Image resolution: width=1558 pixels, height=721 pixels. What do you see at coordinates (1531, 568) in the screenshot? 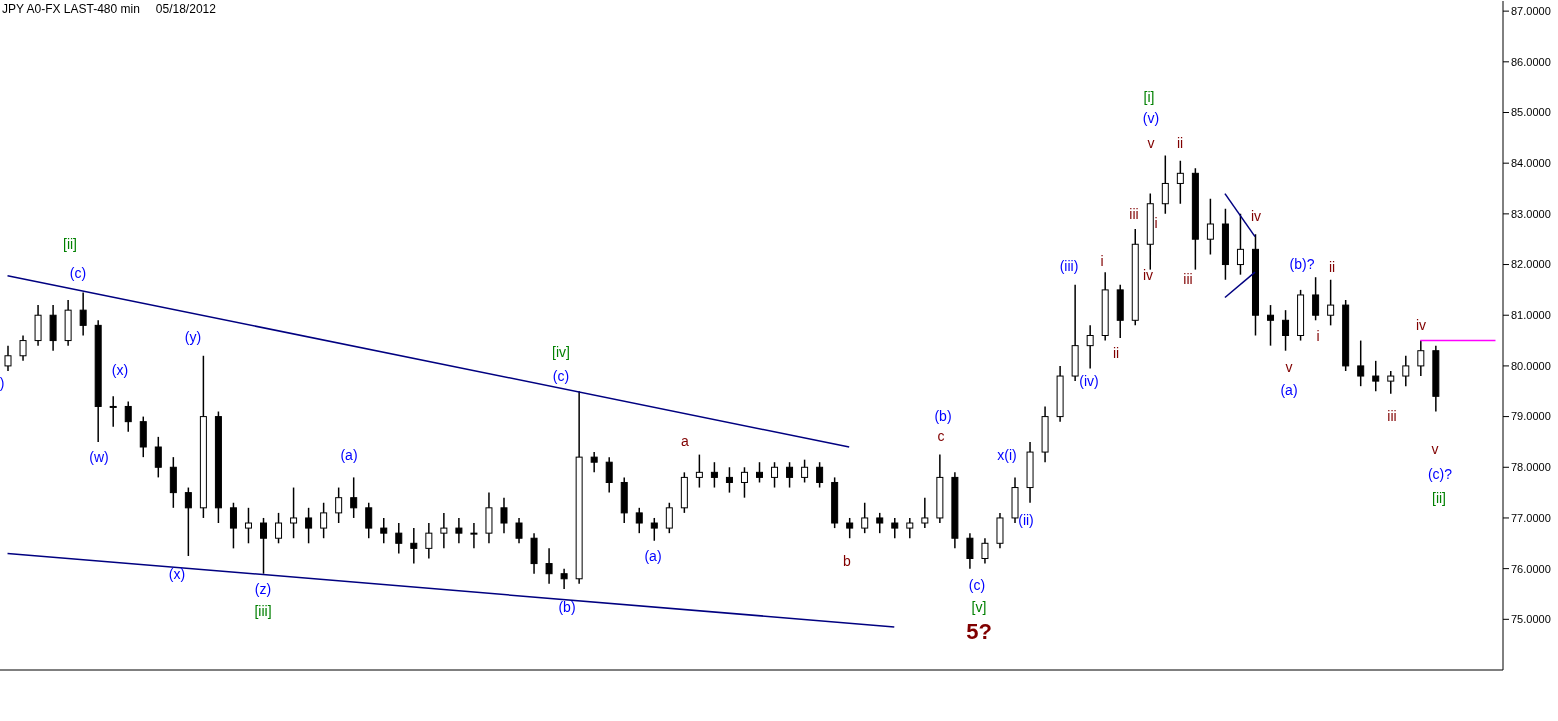
I see `y-tick-label: 76.0000` at bounding box center [1531, 568].